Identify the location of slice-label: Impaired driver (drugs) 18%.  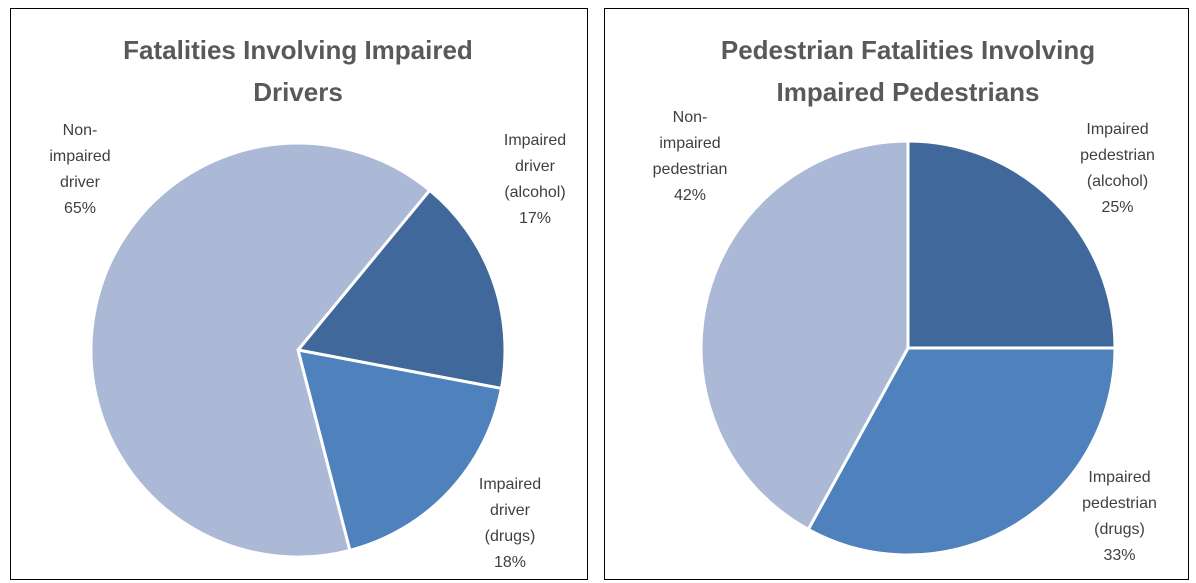
(510, 524).